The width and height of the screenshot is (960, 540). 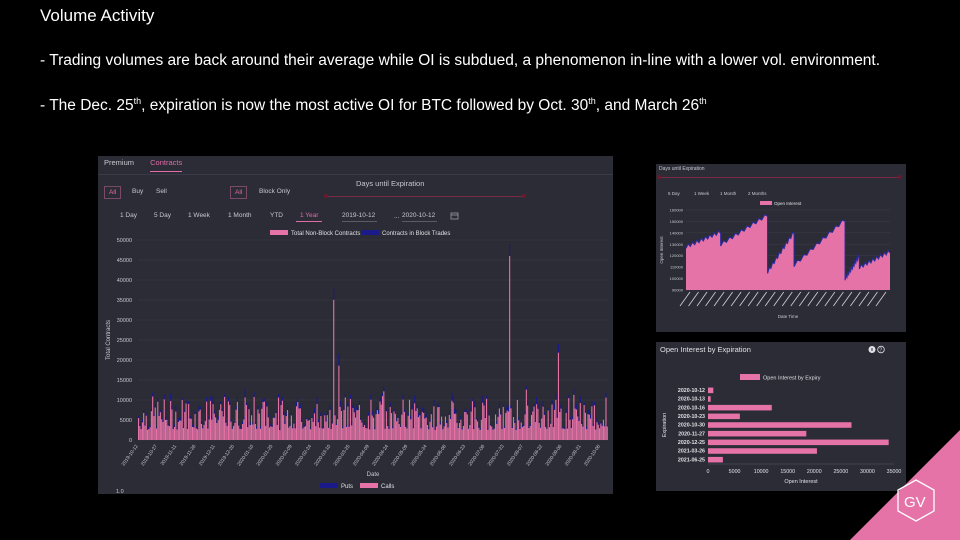 What do you see at coordinates (524, 196) in the screenshot?
I see `expiration-slider-handle-right` at bounding box center [524, 196].